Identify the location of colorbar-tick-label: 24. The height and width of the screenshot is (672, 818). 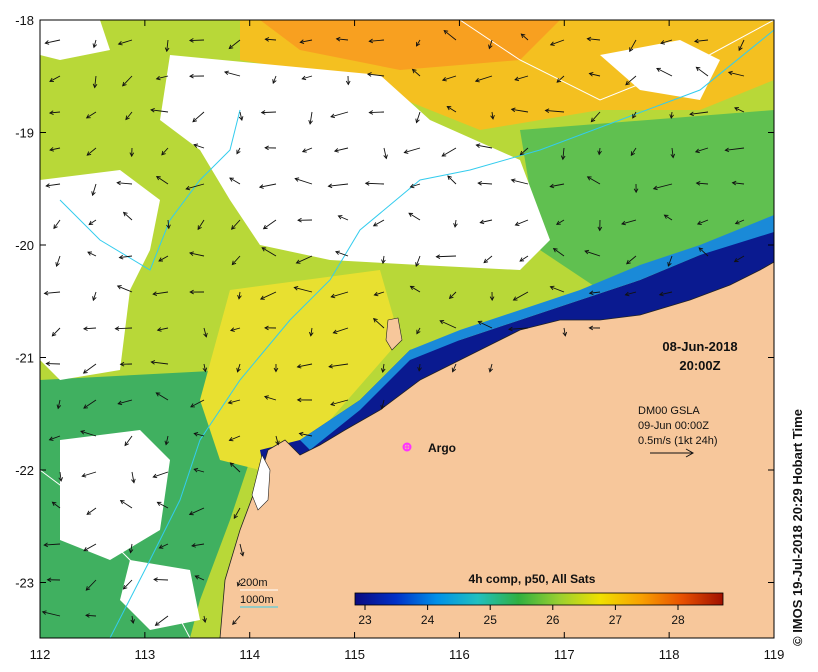
(428, 620).